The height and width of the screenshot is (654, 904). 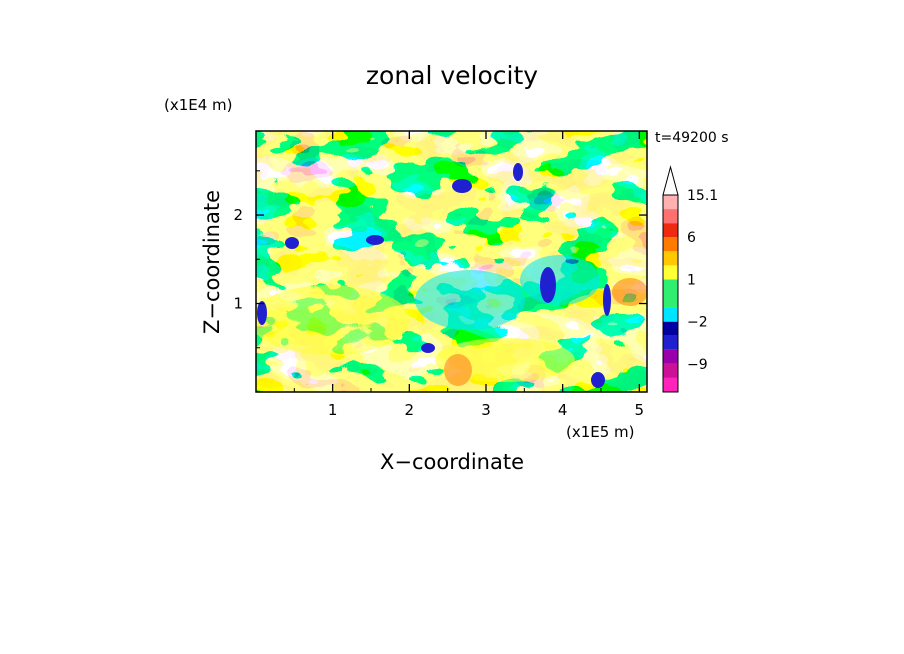 I want to click on chart-title: zonal velocity, so click(x=452, y=75).